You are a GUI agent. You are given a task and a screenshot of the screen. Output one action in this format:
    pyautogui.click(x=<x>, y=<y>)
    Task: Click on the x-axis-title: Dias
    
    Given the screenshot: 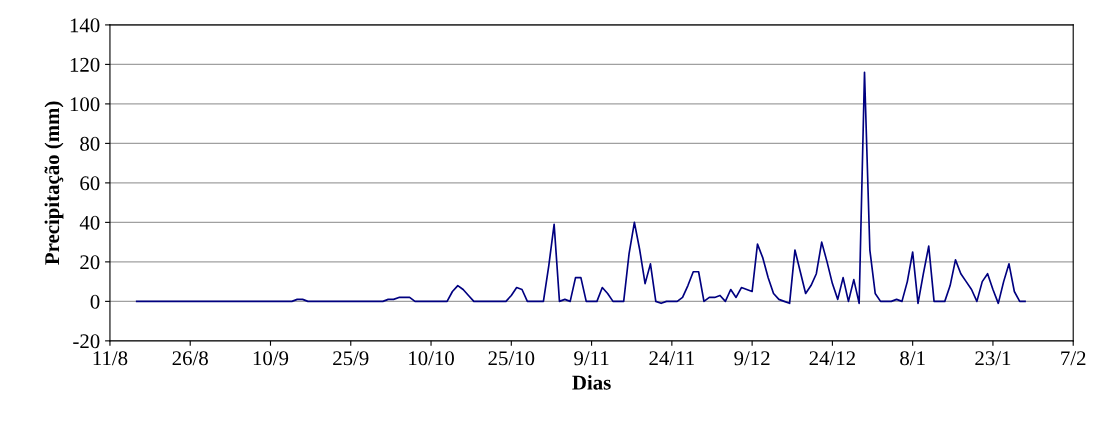 What is the action you would take?
    pyautogui.click(x=591, y=382)
    